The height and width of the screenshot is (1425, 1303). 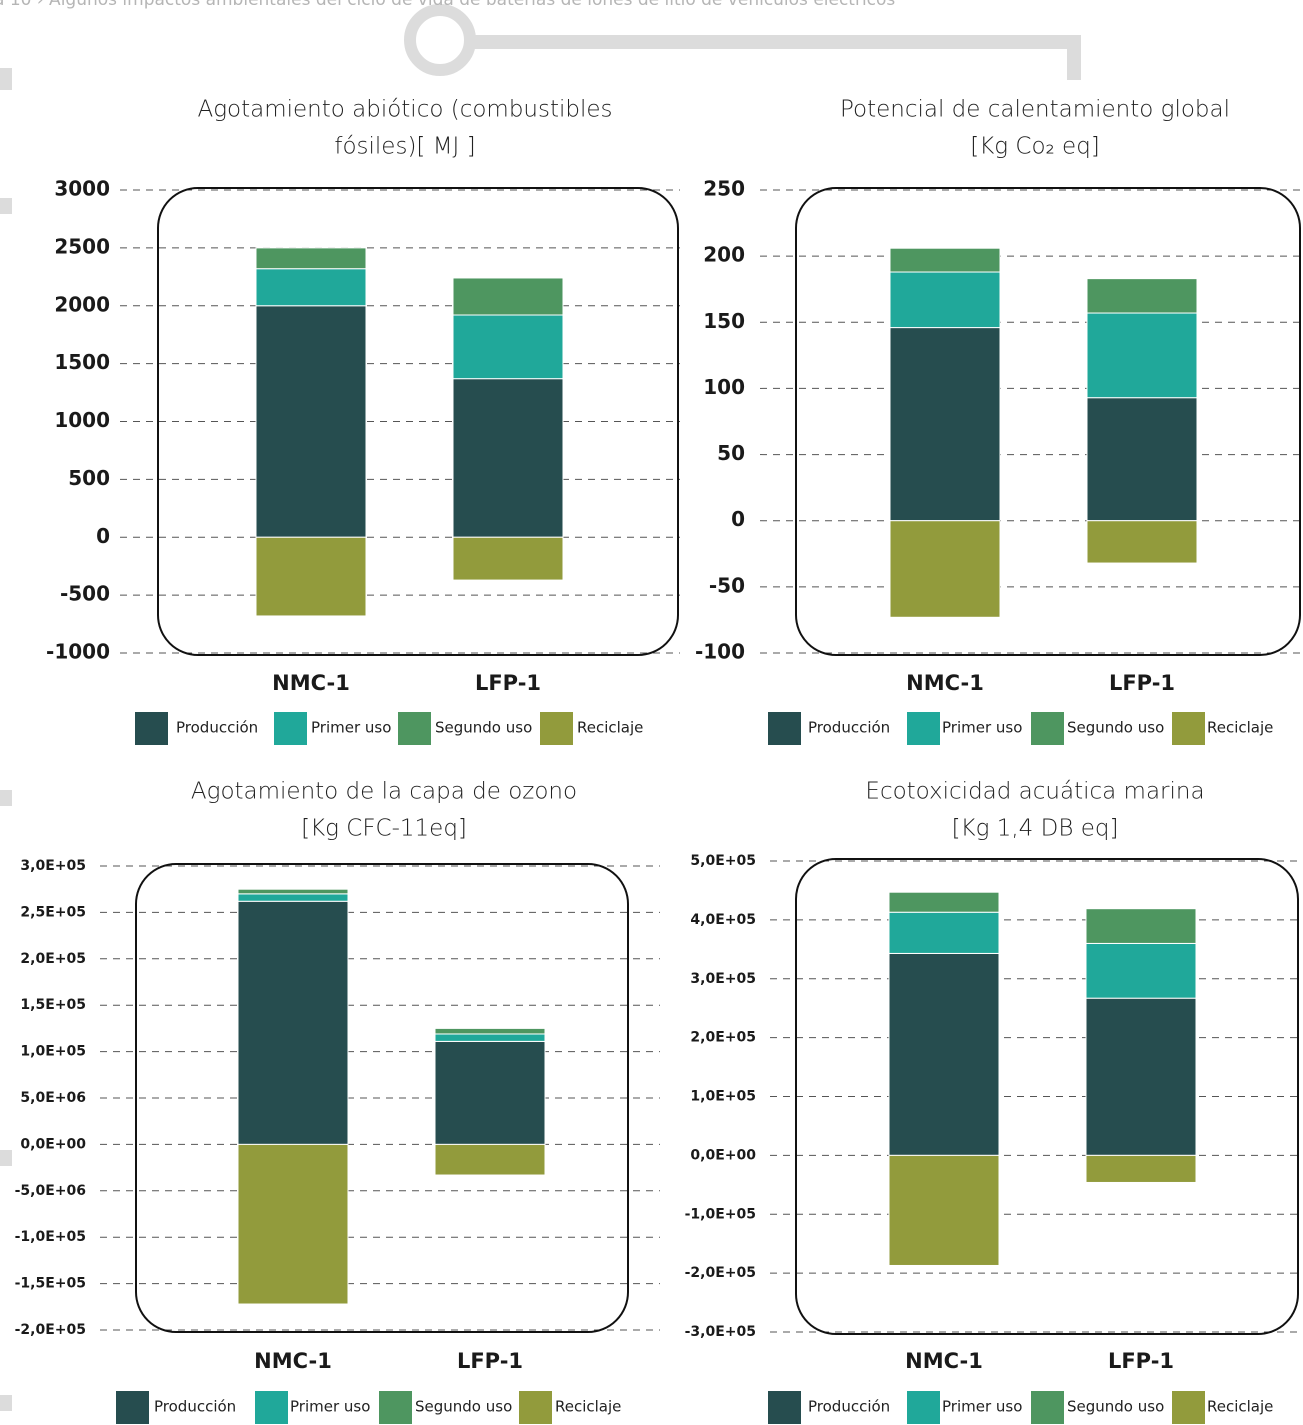 What do you see at coordinates (724, 321) in the screenshot?
I see `y-tick-label: 150` at bounding box center [724, 321].